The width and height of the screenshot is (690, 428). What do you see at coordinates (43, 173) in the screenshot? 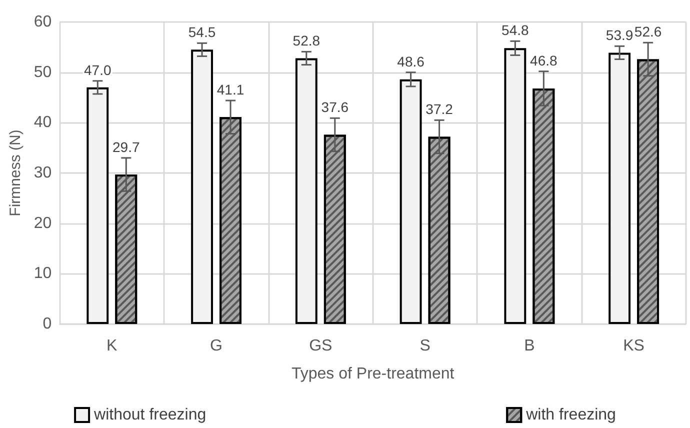
I see `y-tick-label: 30` at bounding box center [43, 173].